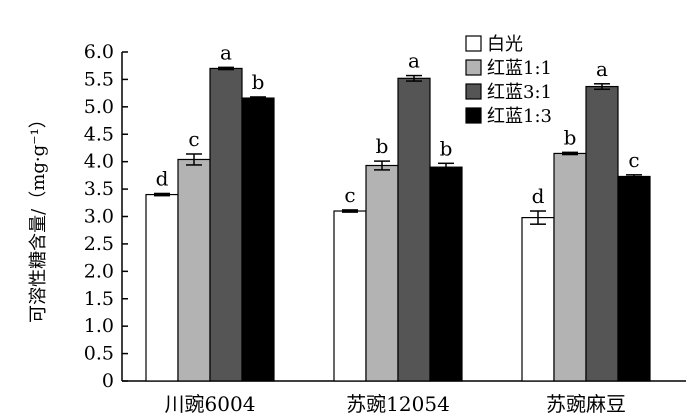 Image resolution: width=700 pixels, height=419 pixels. I want to click on y-tick-label: 4.0, so click(99, 162).